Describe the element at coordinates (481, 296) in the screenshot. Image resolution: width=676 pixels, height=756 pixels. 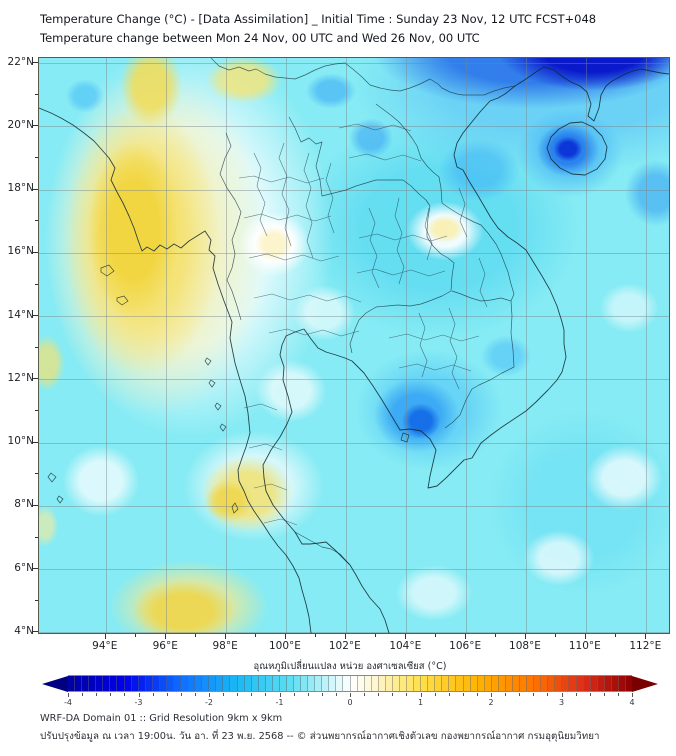
I see `border-laos-cambodia` at that location.